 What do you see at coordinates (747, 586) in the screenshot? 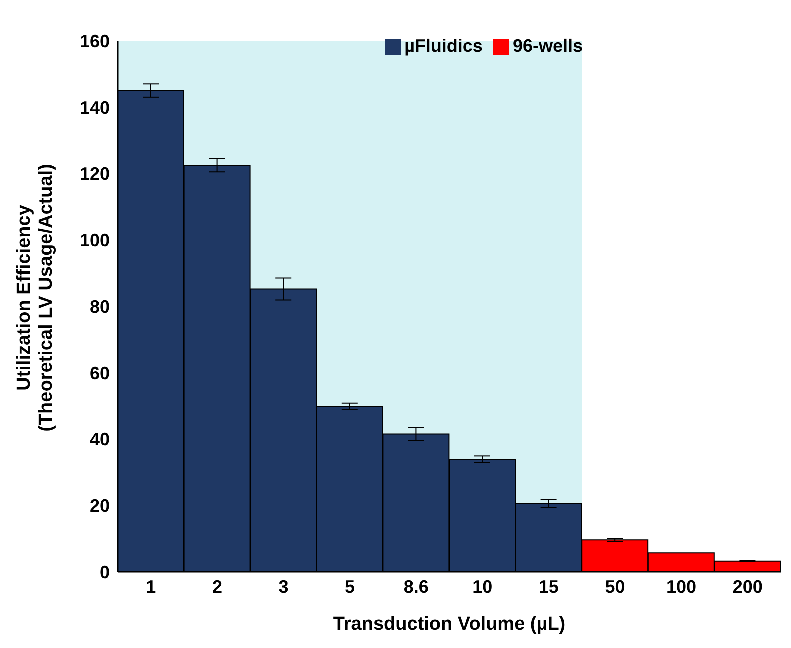
I see `x-tick-label: 200` at bounding box center [747, 586].